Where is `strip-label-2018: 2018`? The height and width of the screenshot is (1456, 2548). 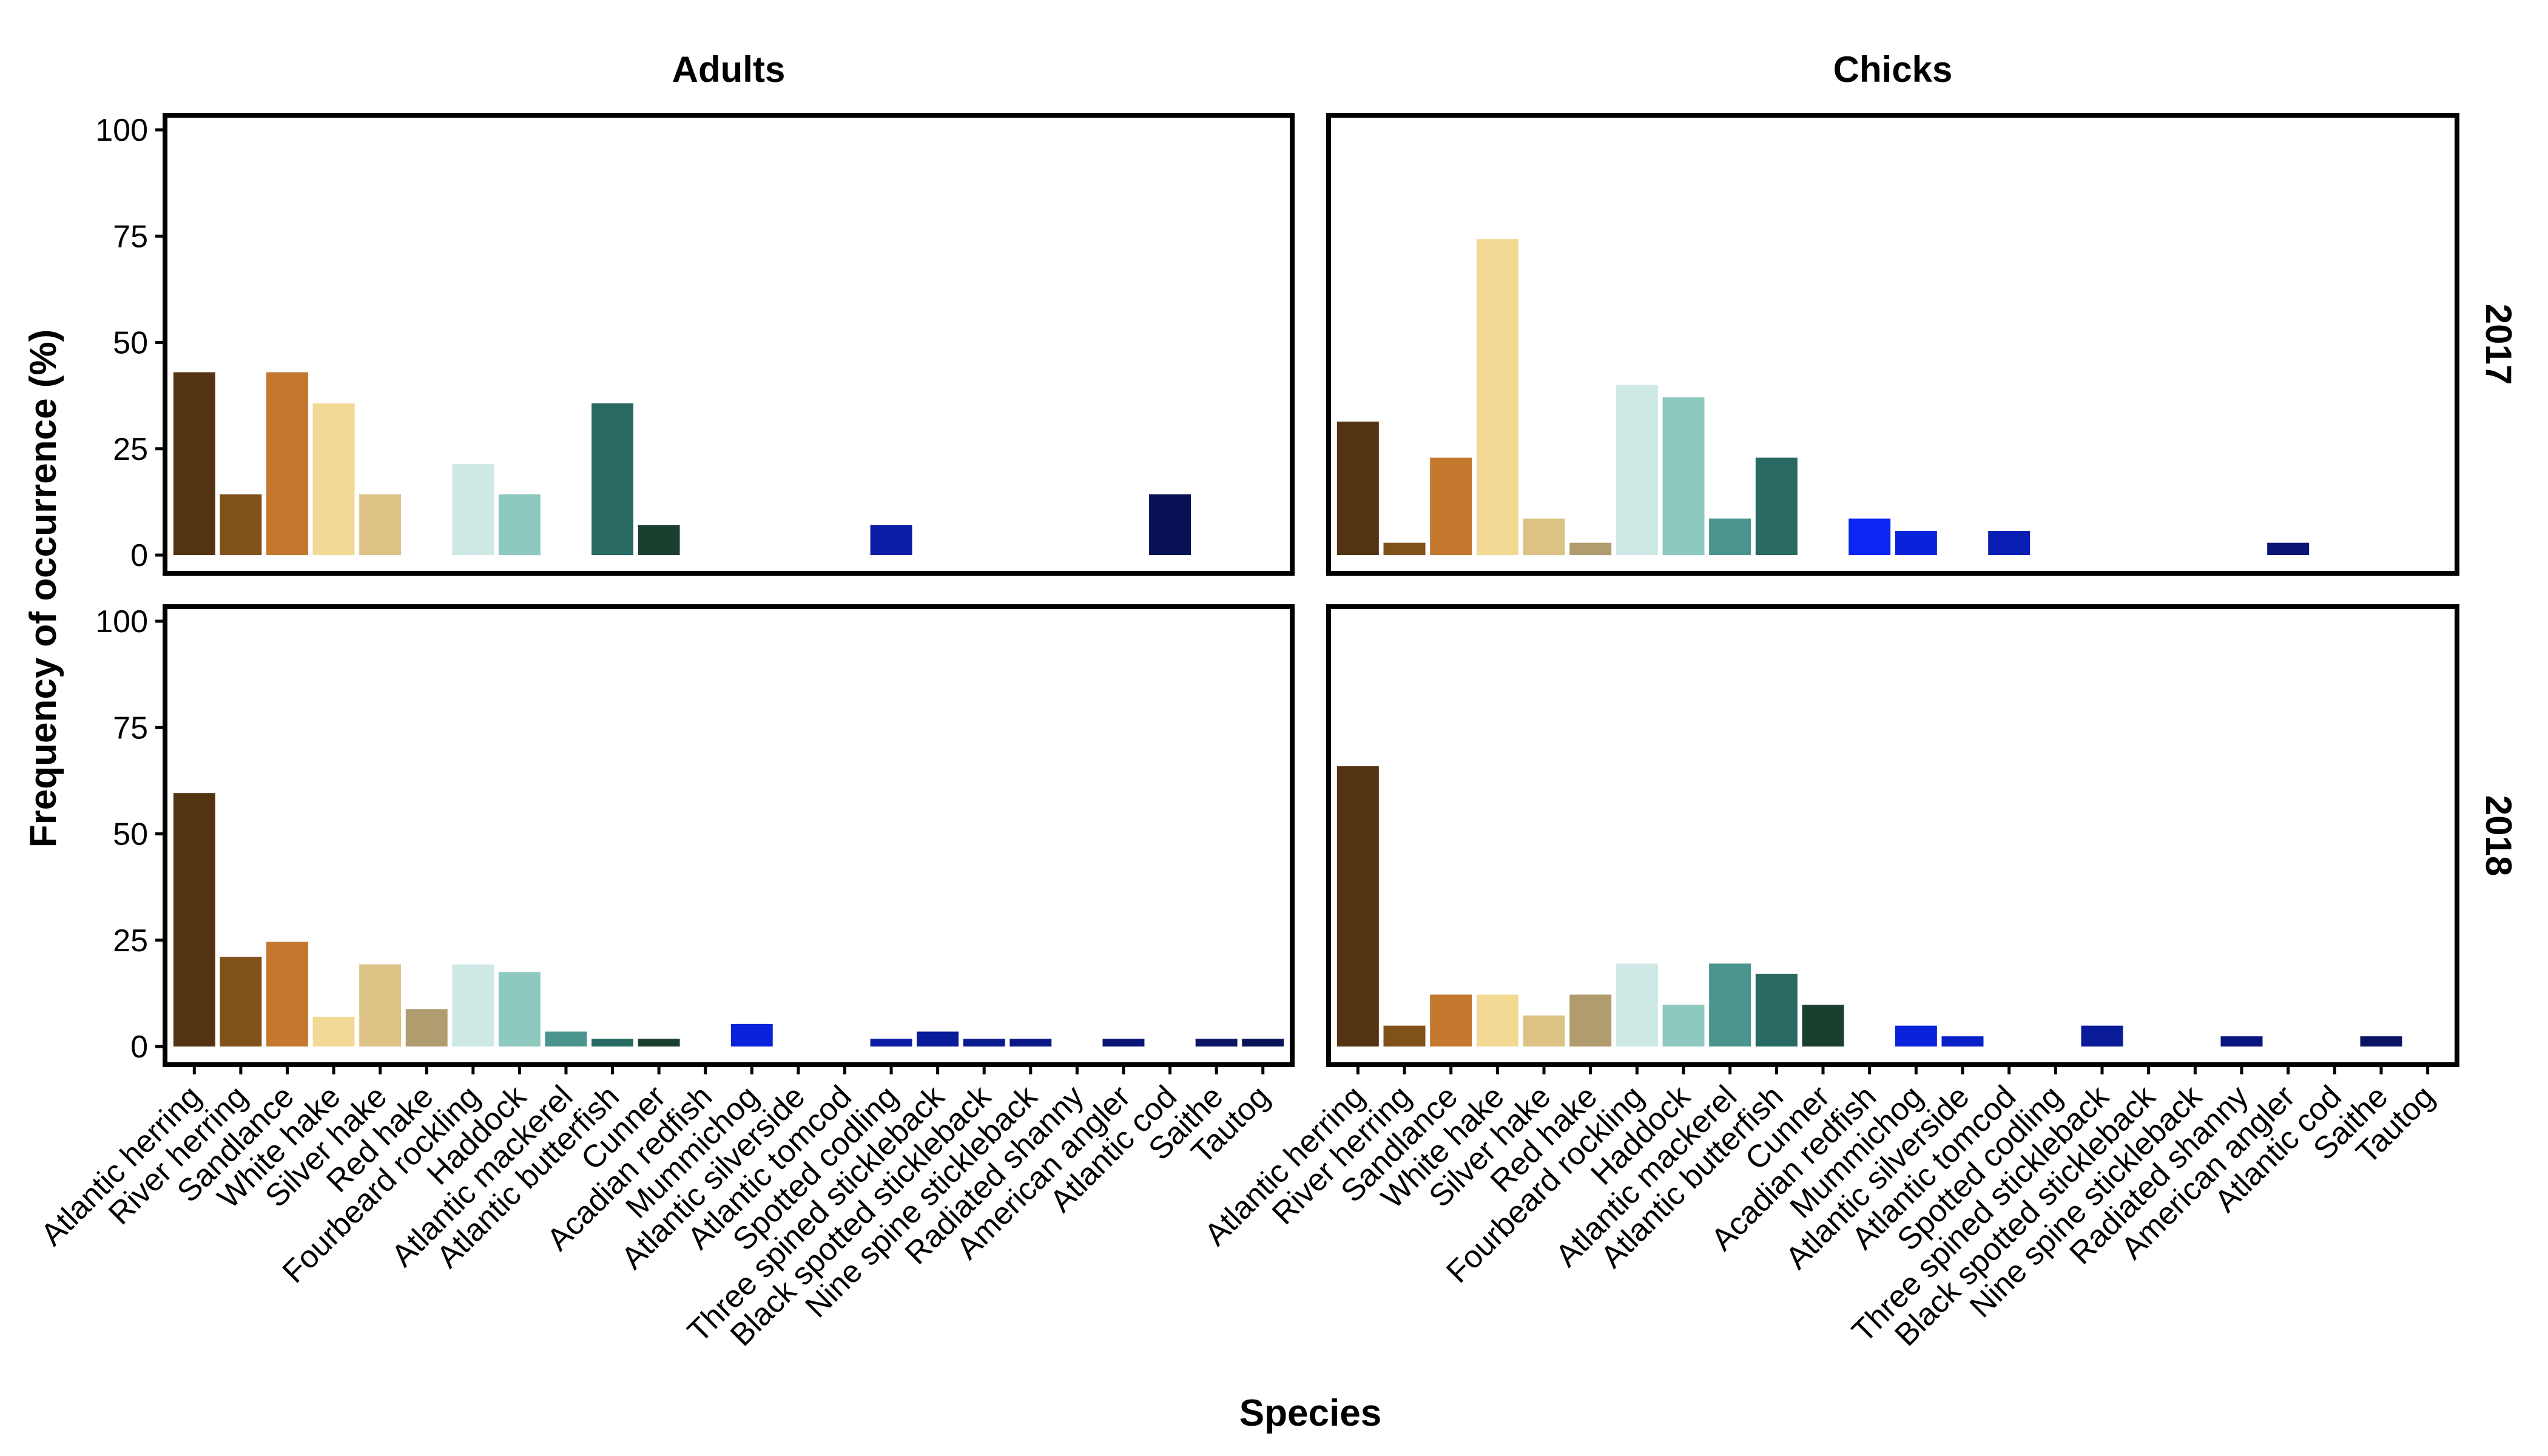
strip-label-2018: 2018 is located at coordinates (2498, 835).